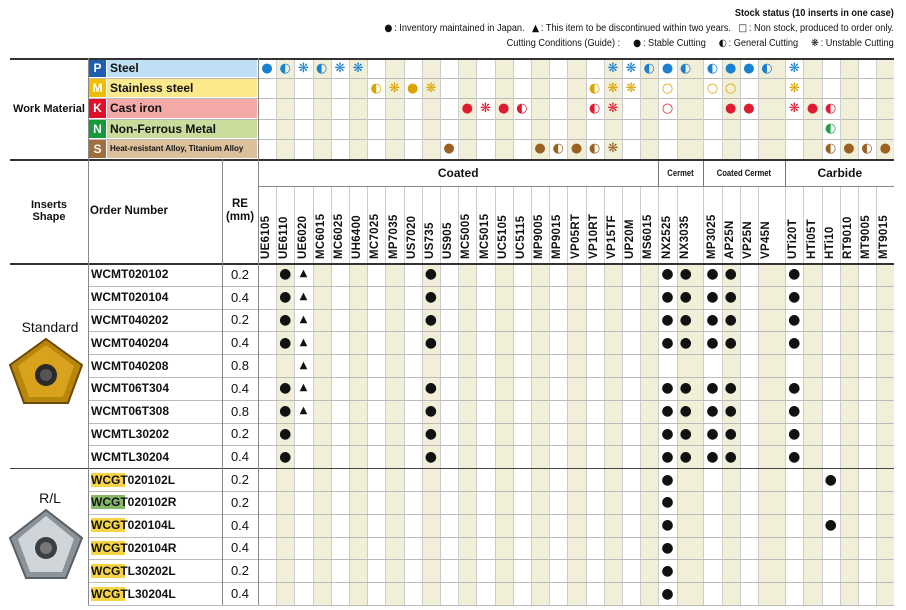 The height and width of the screenshot is (610, 906). What do you see at coordinates (536, 28) in the screenshot?
I see `stock-legend-symbol: ▲` at bounding box center [536, 28].